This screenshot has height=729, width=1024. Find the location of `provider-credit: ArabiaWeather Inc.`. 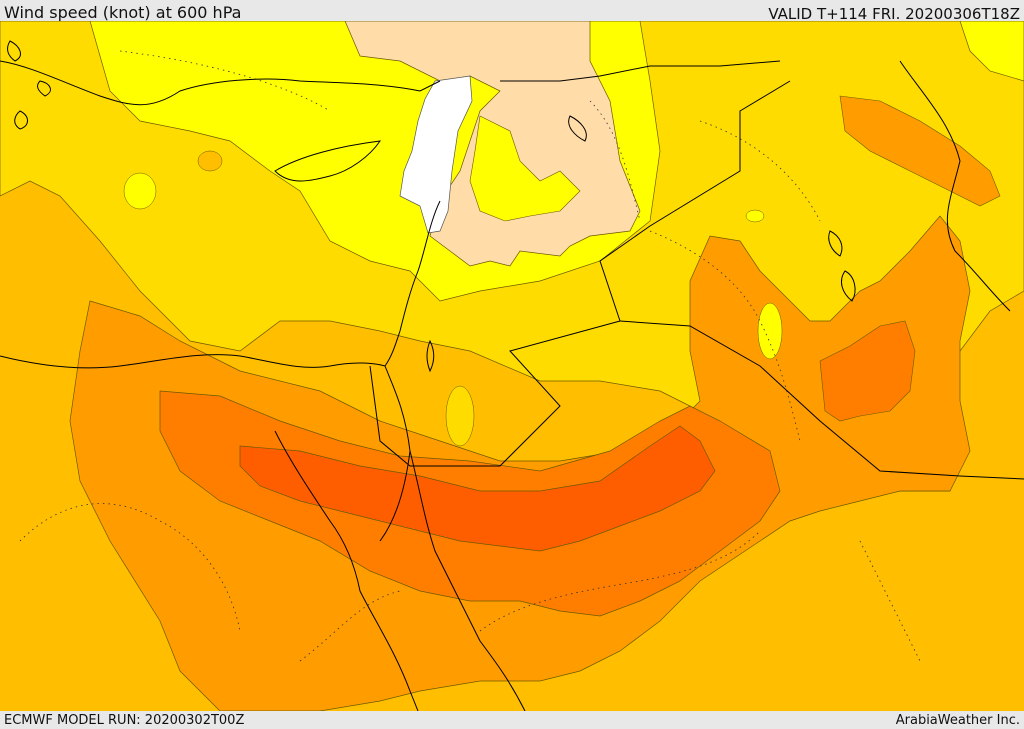

provider-credit: ArabiaWeather Inc. is located at coordinates (957, 720).